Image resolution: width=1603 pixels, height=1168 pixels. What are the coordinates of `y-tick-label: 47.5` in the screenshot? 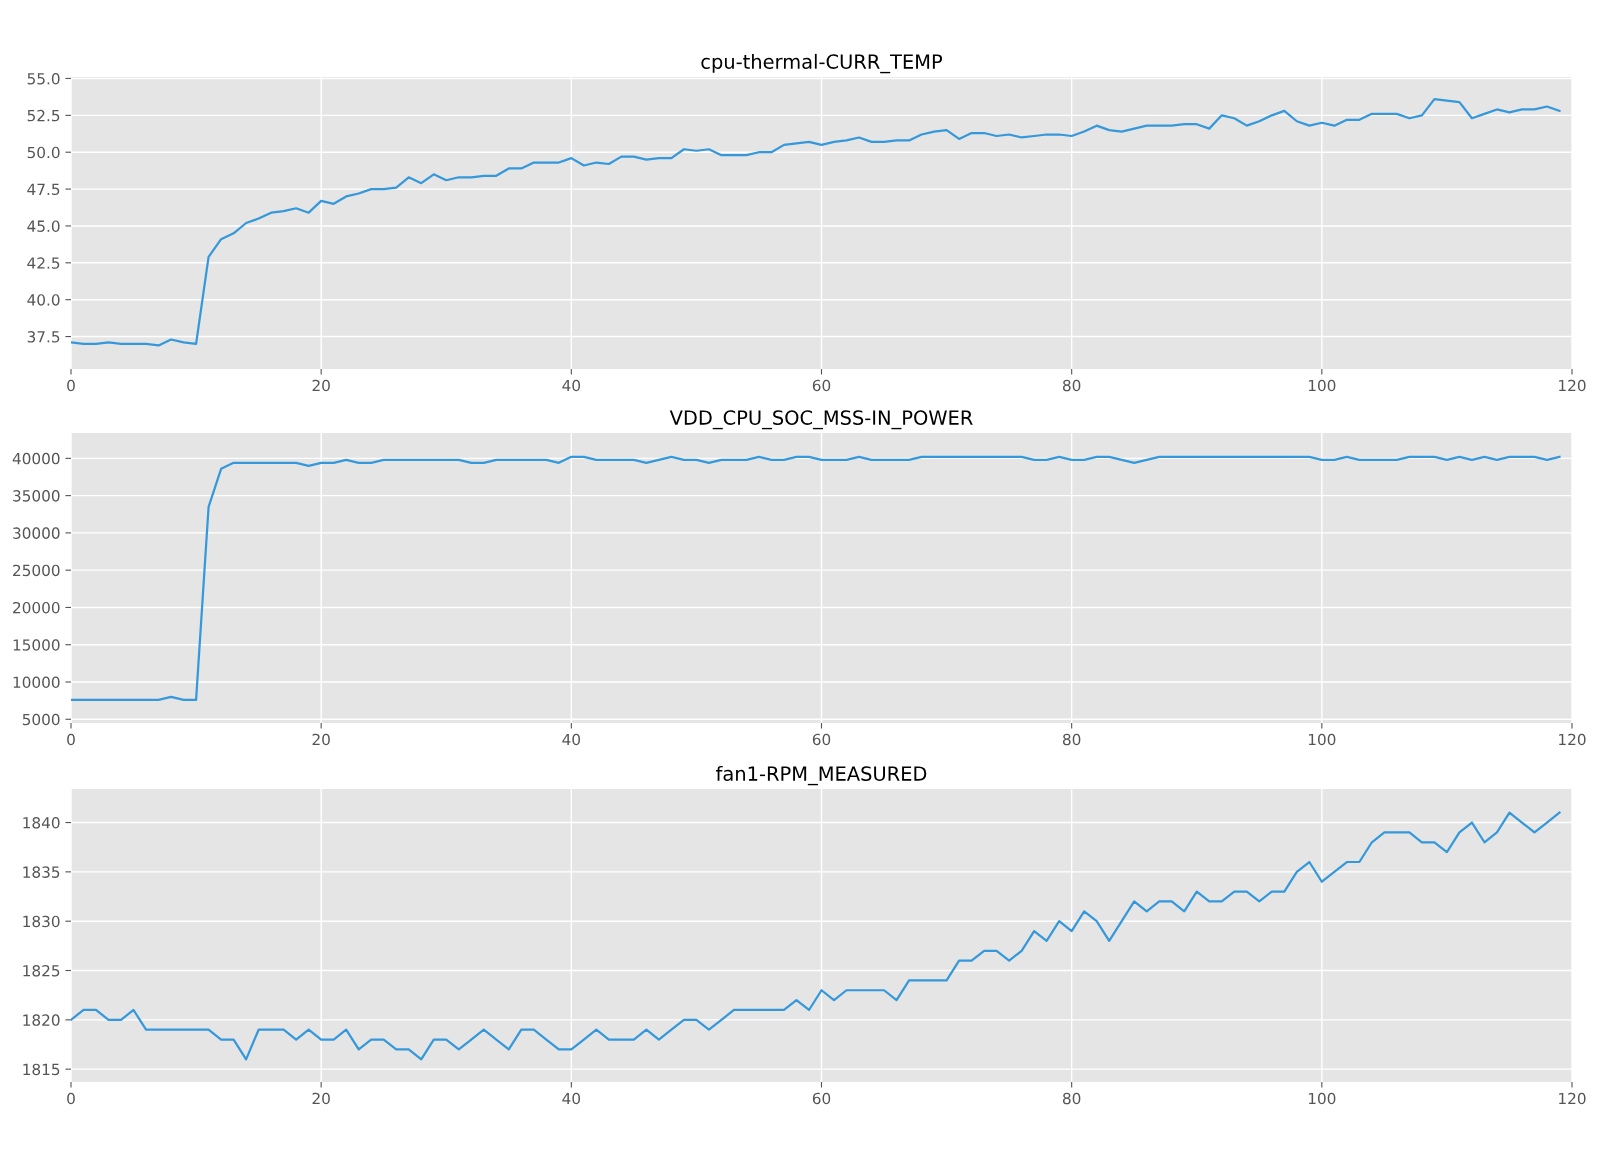 It's located at (43, 189).